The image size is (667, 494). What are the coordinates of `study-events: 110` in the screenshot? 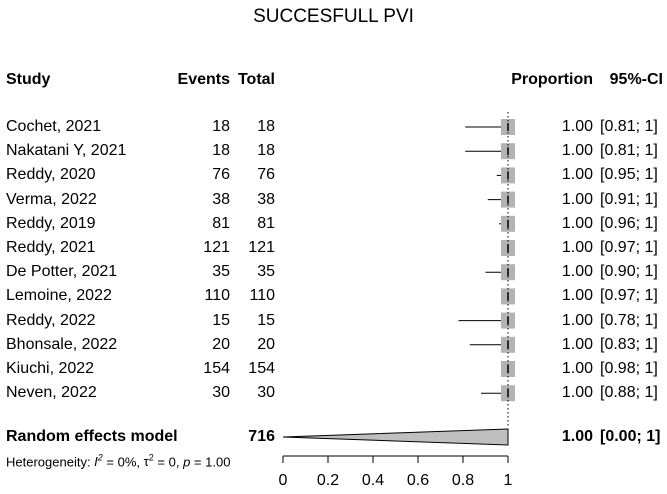 It's located at (217, 296).